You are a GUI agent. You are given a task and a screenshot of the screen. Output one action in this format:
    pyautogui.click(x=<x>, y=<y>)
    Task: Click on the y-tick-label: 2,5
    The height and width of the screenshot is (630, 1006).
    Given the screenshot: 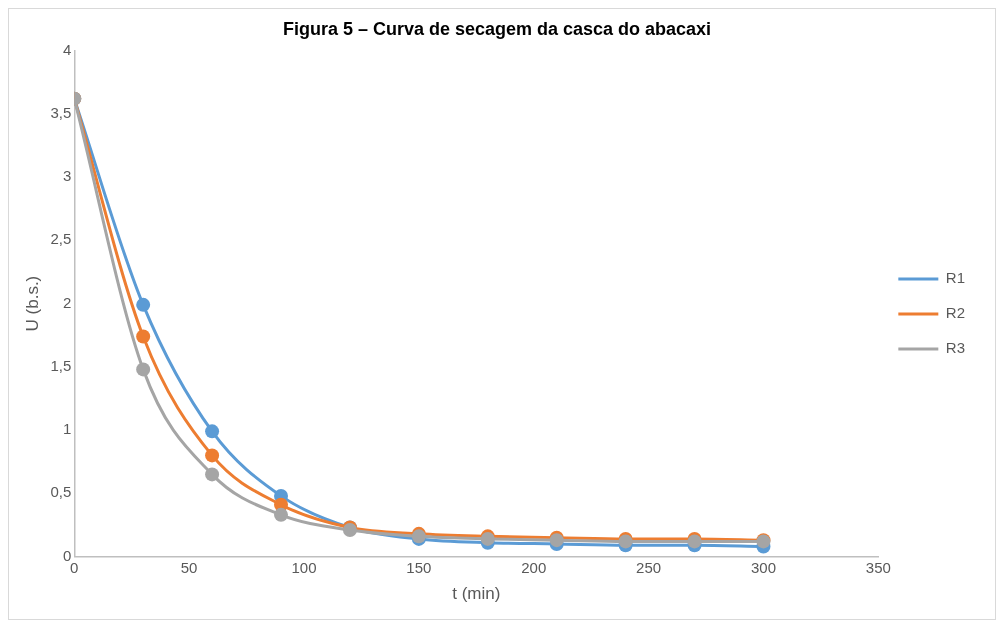 What is the action you would take?
    pyautogui.click(x=61, y=239)
    